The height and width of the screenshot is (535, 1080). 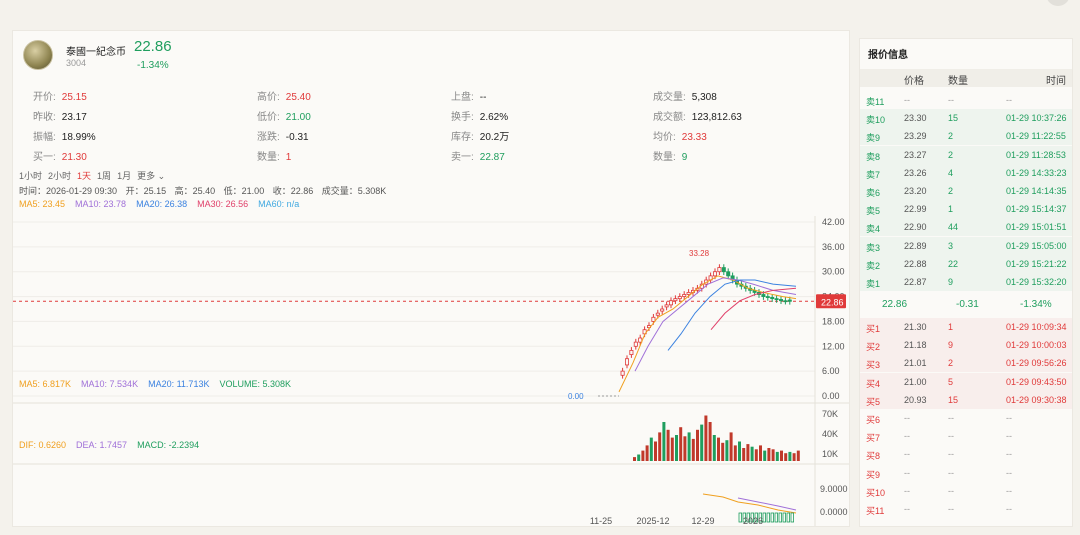 I want to click on ask-price: 22.87, so click(x=915, y=282).